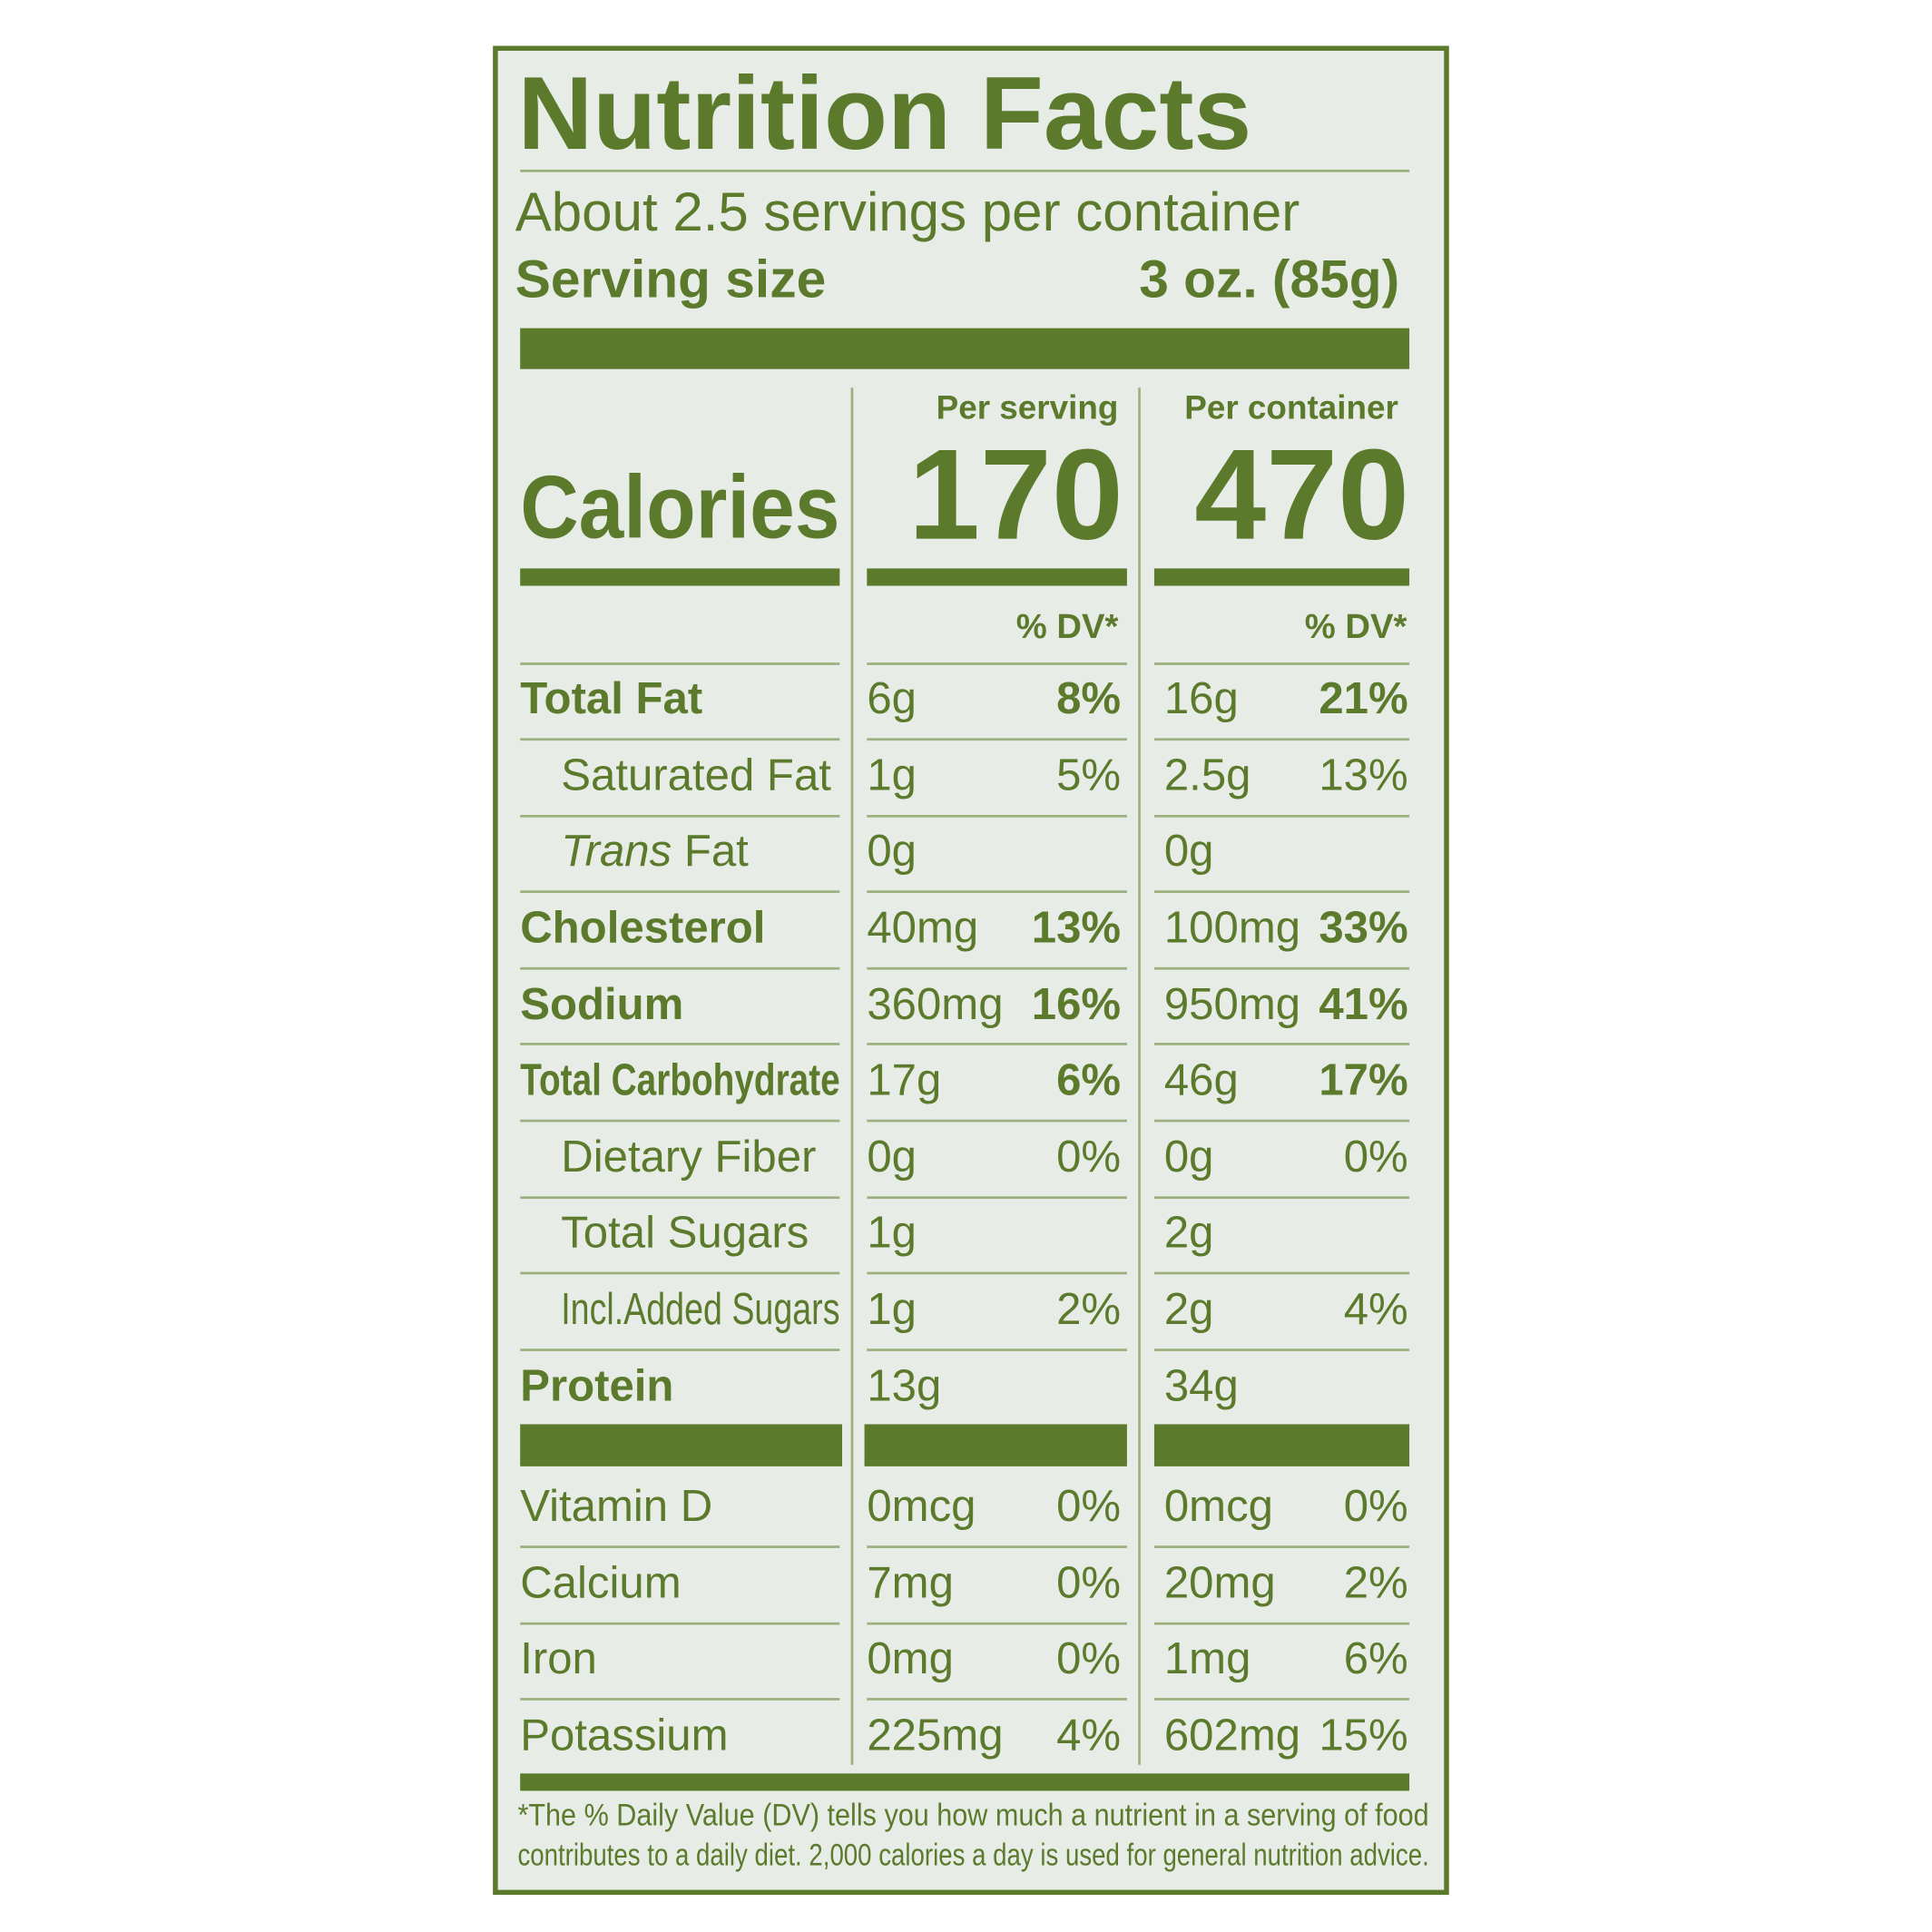 This screenshot has width=1932, height=1932. What do you see at coordinates (1364, 1734) in the screenshot?
I see `daily-value: 15%` at bounding box center [1364, 1734].